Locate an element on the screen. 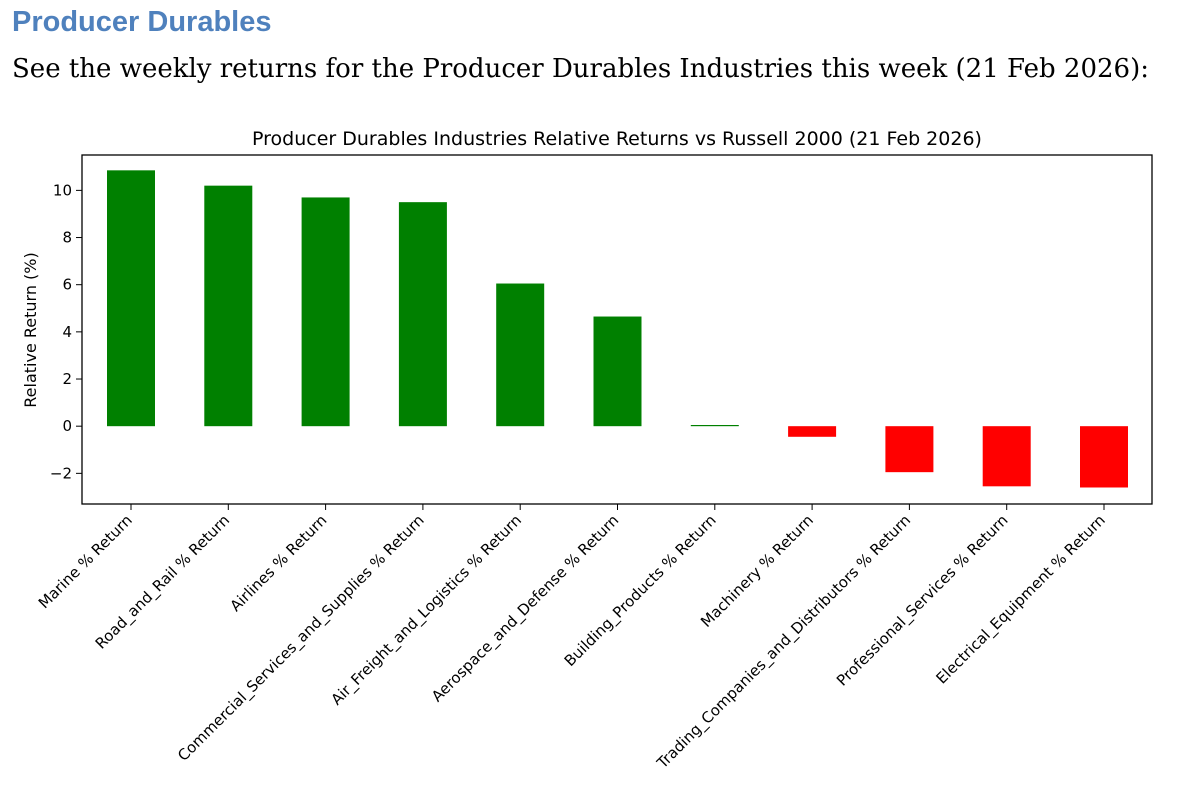 The image size is (1178, 803). x-tick-label: Electrical_Equipment % Return is located at coordinates (1020, 599).